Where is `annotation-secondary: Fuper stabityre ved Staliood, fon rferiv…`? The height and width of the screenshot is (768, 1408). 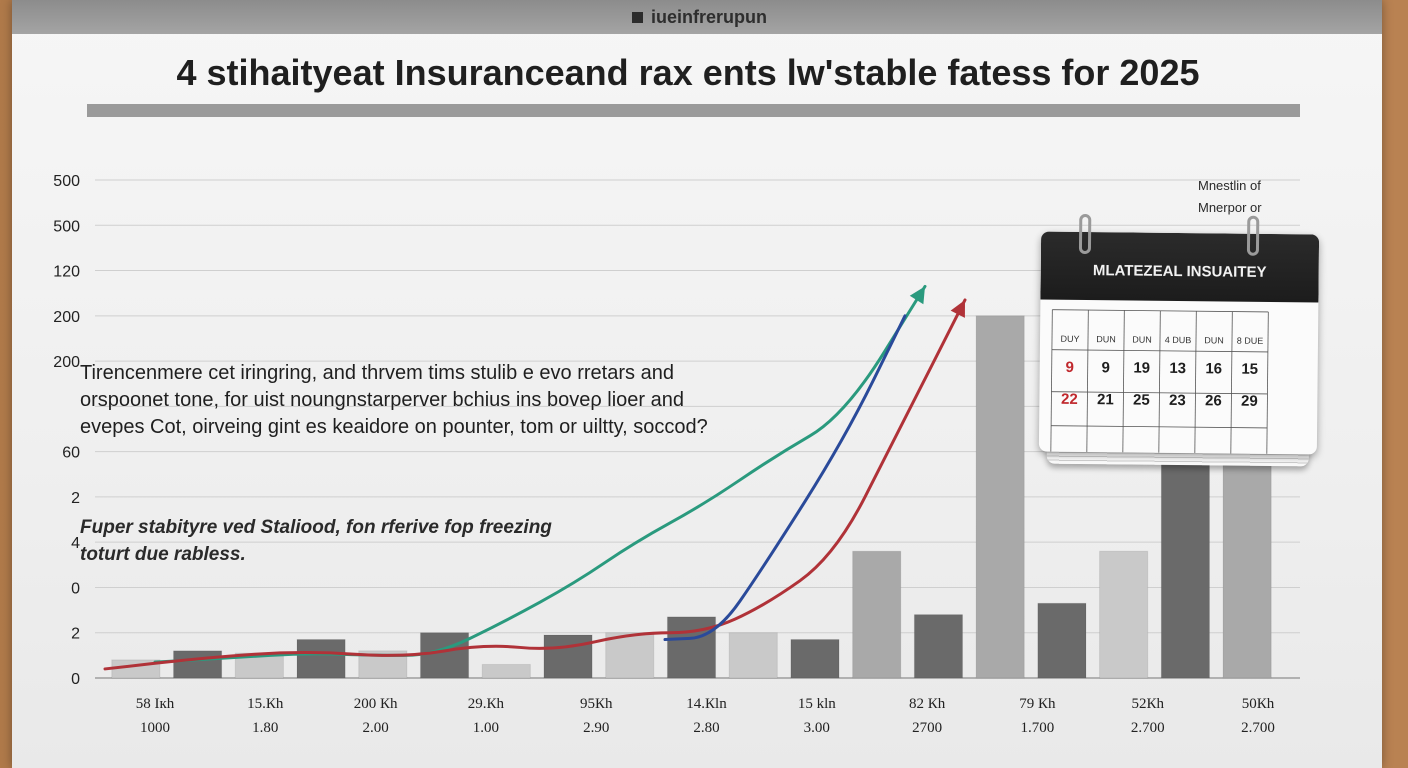
annotation-secondary: Fuper stabityre ved Staliood, fon rferiv… is located at coordinates (440, 541).